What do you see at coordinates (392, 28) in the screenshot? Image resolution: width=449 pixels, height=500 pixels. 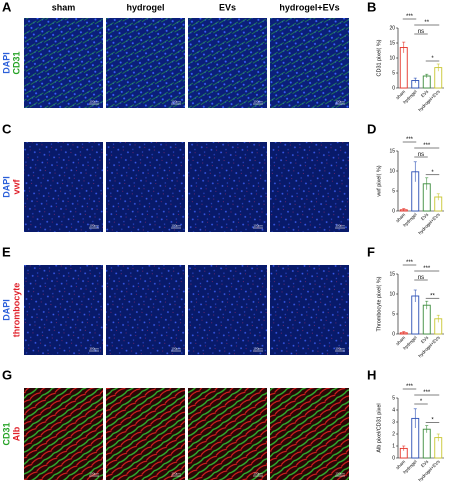 I see `y-tick-label: 20` at bounding box center [392, 28].